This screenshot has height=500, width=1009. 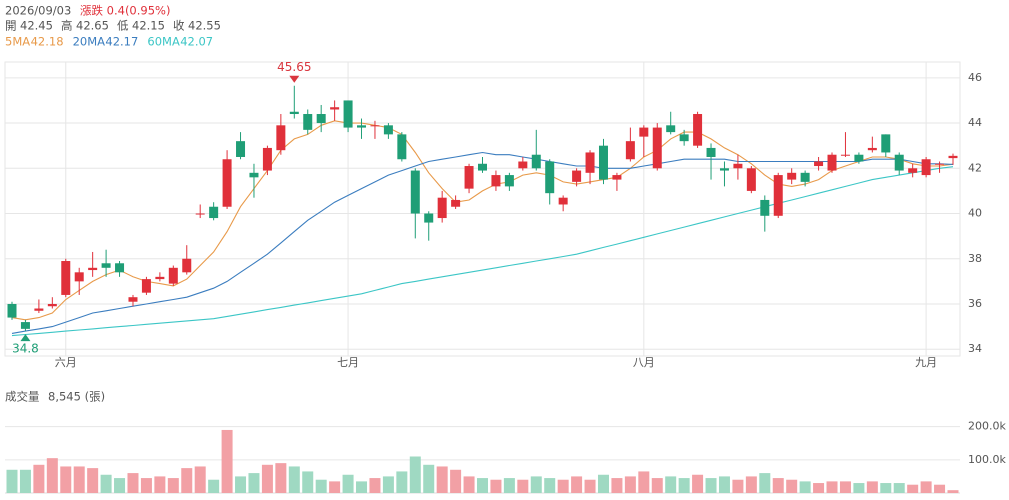 I want to click on legend-name: 20MA, so click(x=89, y=42).